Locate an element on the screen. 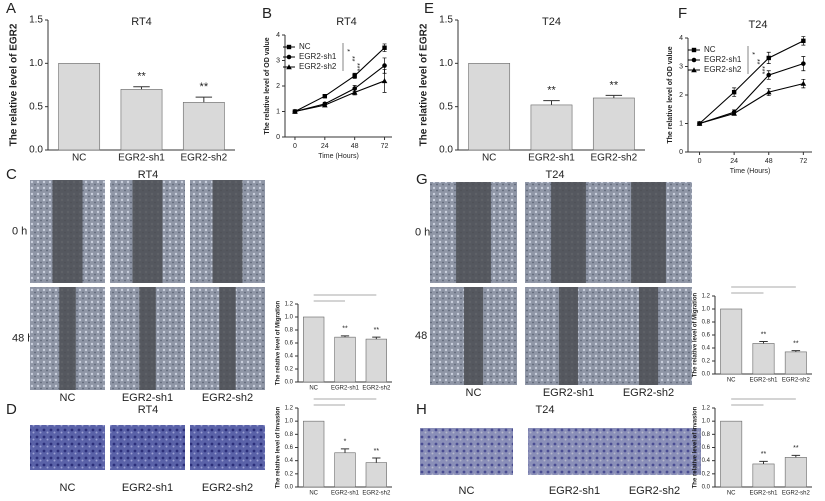 The width and height of the screenshot is (825, 501). y-tick-label: 0 is located at coordinates (681, 152).